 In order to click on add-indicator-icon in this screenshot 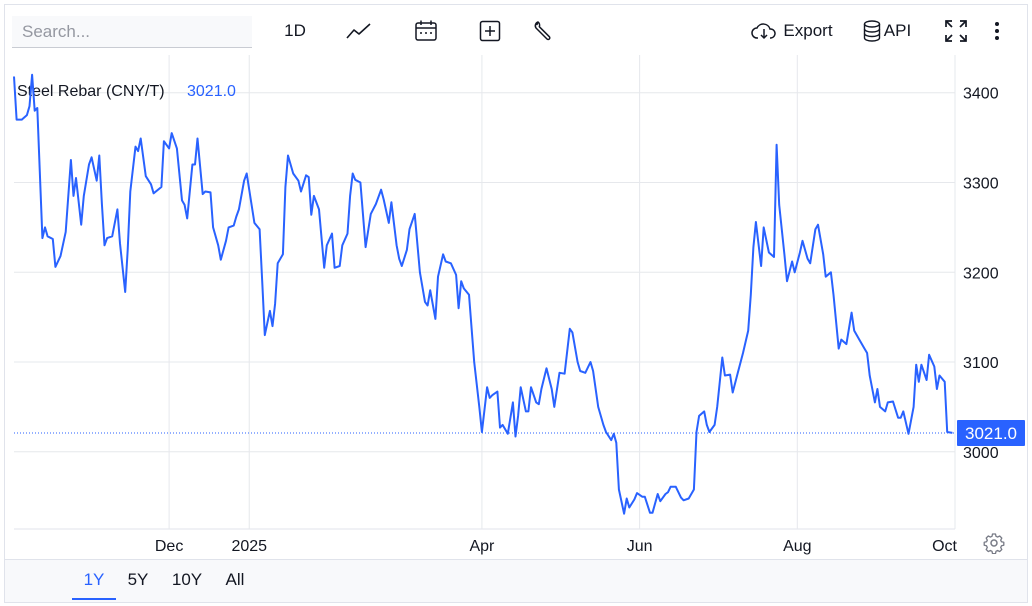, I will do `click(490, 31)`.